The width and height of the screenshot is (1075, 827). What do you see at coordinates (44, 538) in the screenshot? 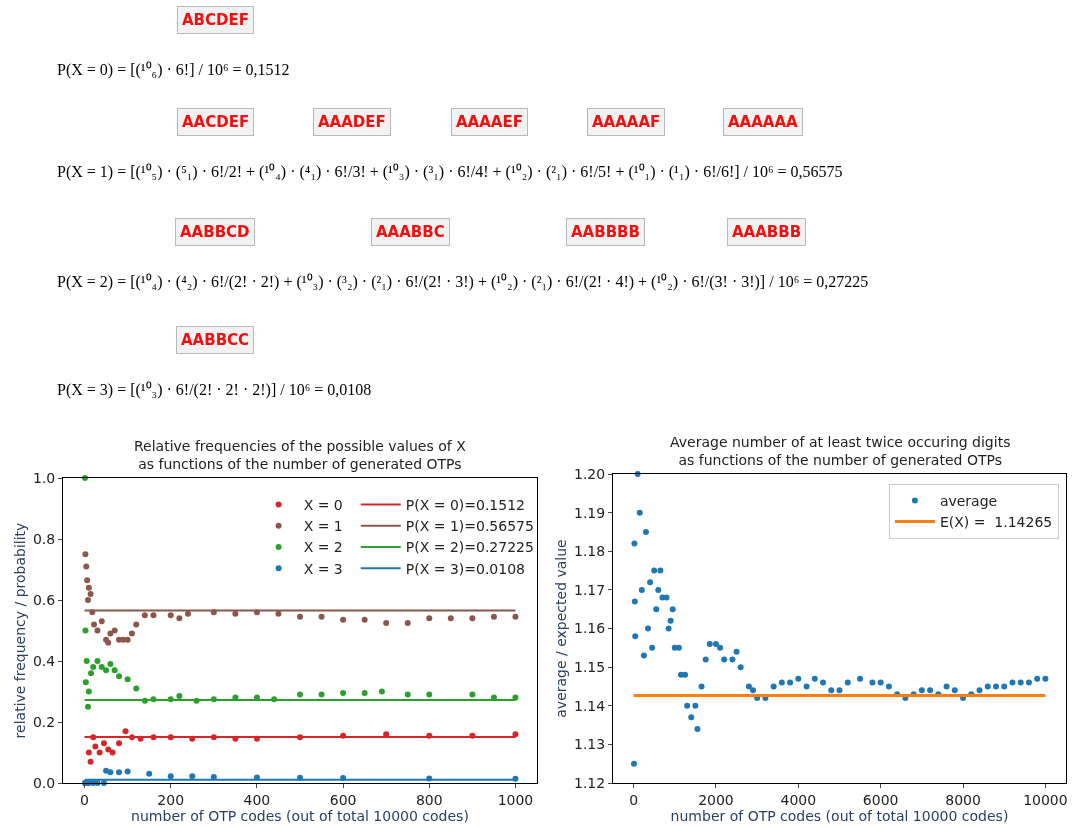
I see `y-tick-label: 0.8` at bounding box center [44, 538].